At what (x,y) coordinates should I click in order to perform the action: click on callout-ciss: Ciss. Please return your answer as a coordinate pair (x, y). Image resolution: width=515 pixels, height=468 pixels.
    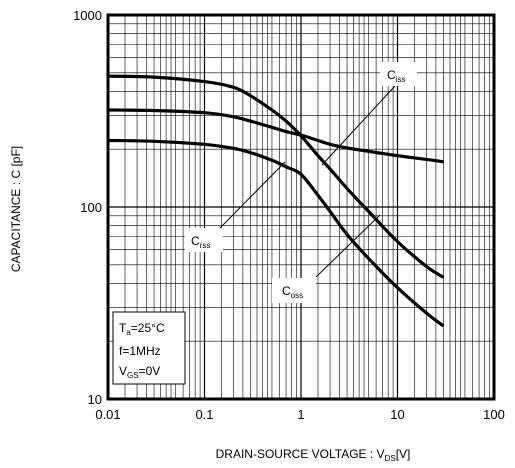
    Looking at the image, I should click on (369, 114).